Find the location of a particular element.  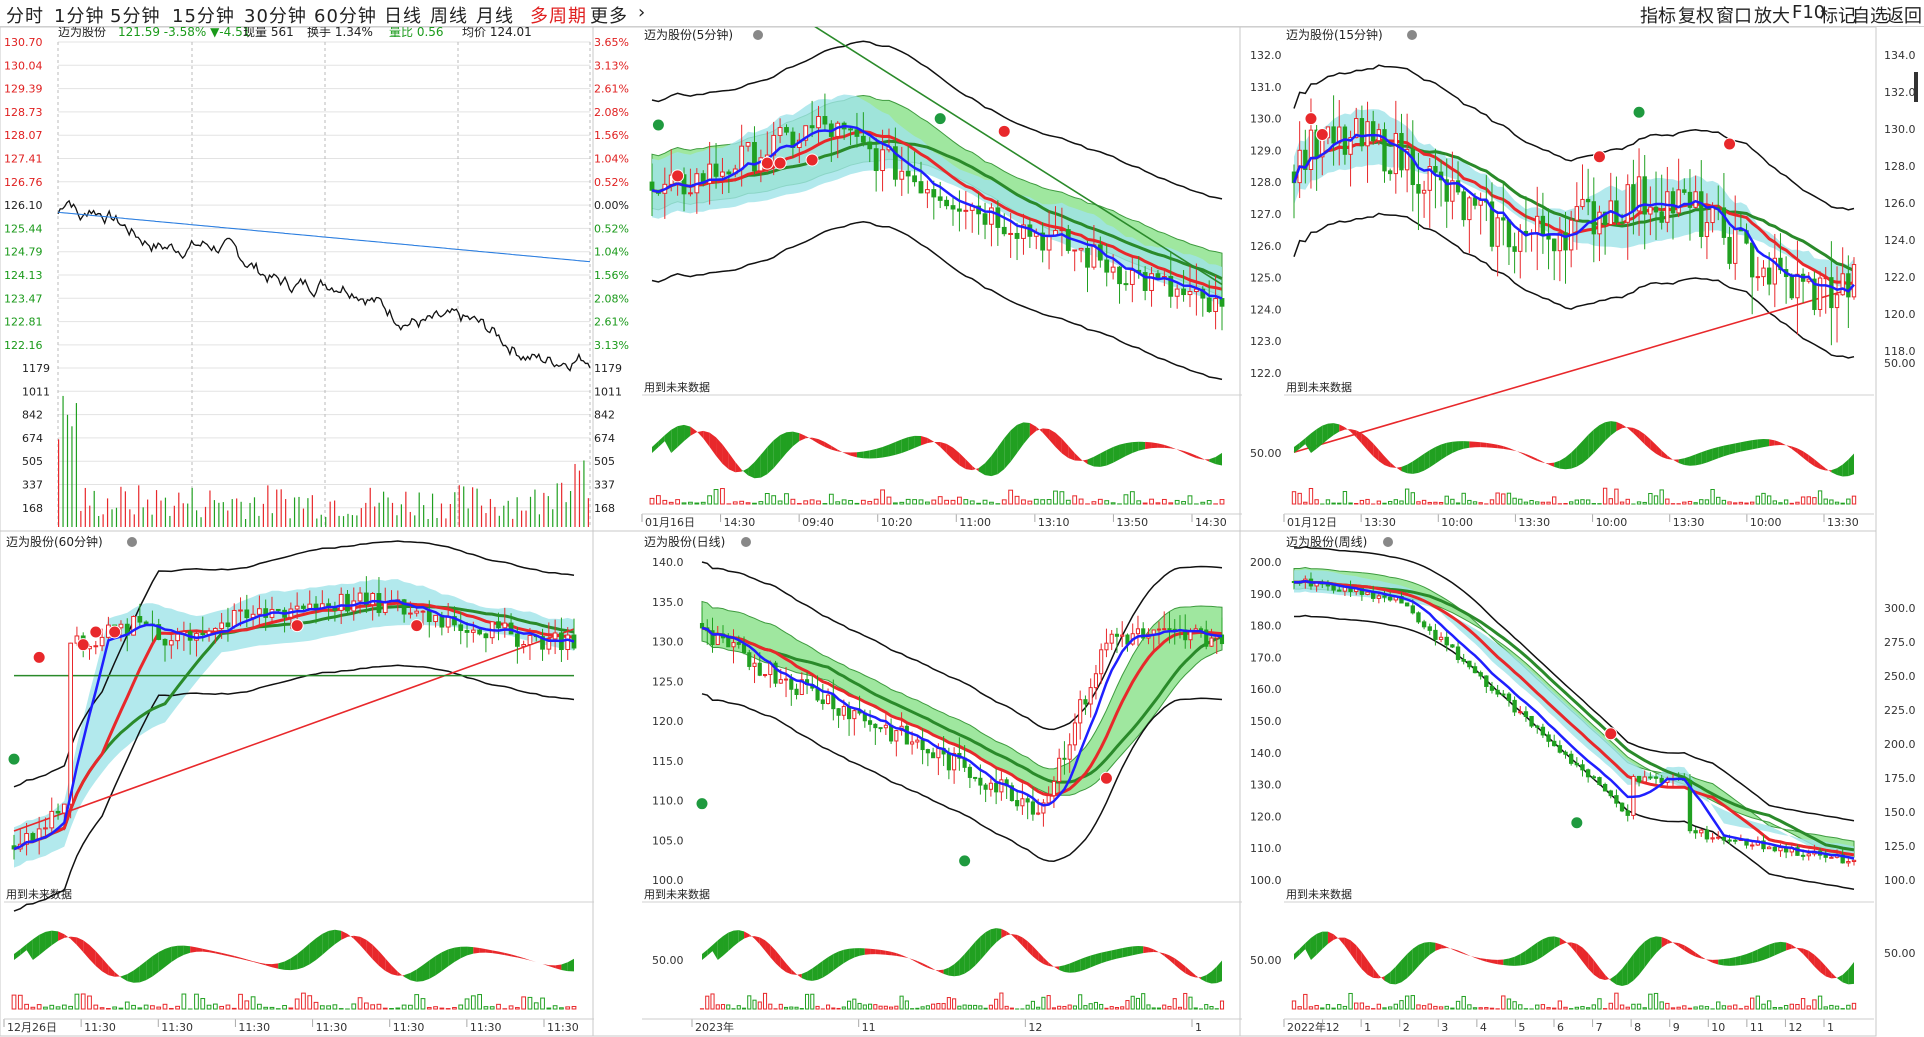

period-tab-9: 多周期 is located at coordinates (558, 16).